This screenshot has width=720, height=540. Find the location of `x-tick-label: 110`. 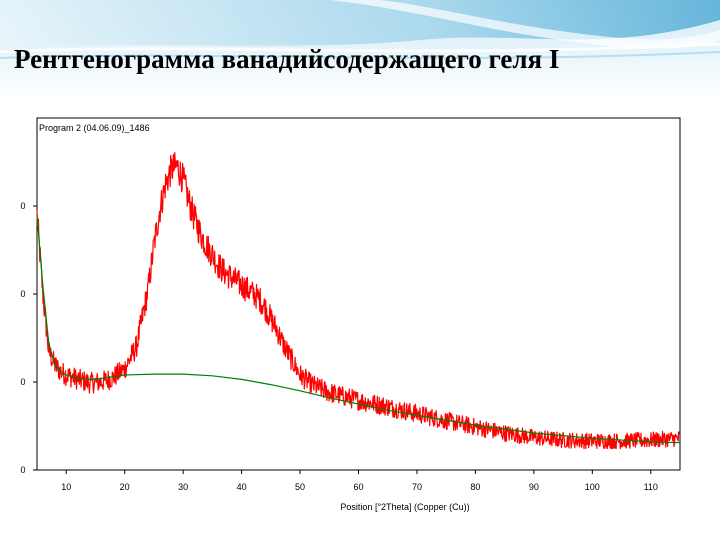

x-tick-label: 110 is located at coordinates (651, 487).